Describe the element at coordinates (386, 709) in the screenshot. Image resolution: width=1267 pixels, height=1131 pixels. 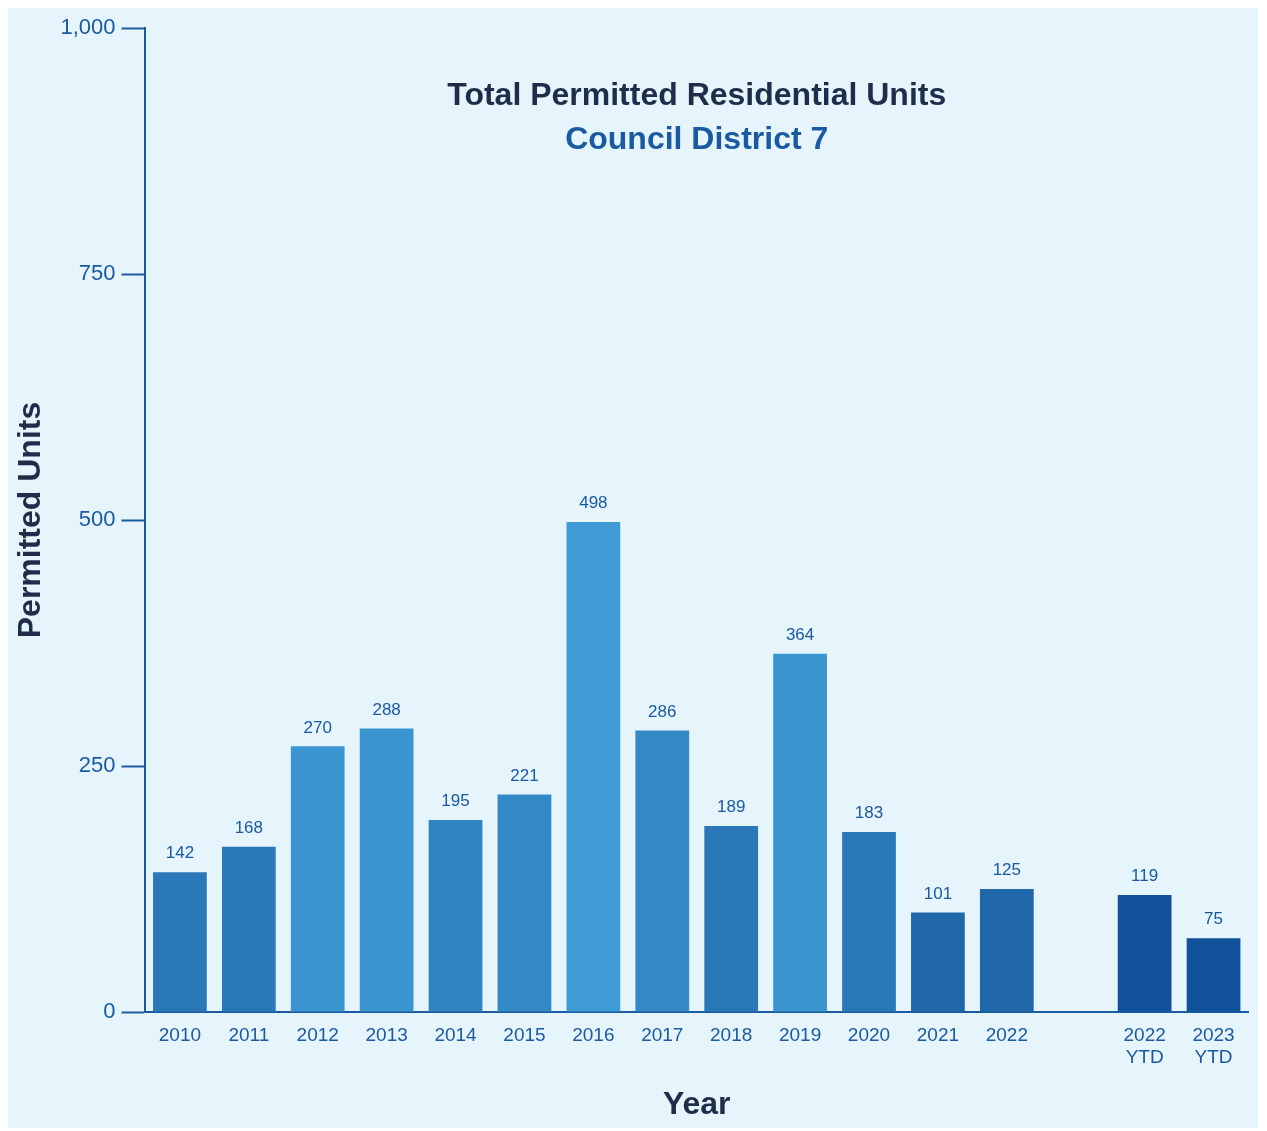
I see `data-label: 288` at that location.